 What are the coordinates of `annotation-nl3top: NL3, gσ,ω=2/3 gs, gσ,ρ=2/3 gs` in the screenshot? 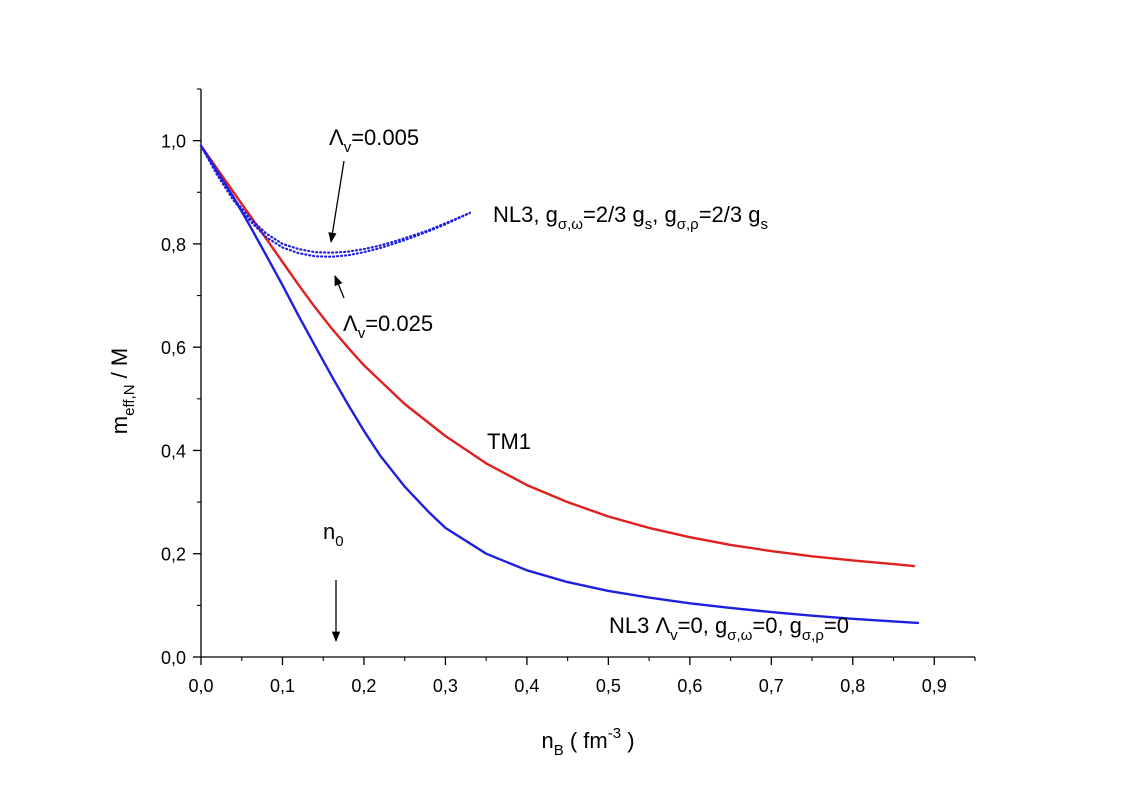 It's located at (630, 217).